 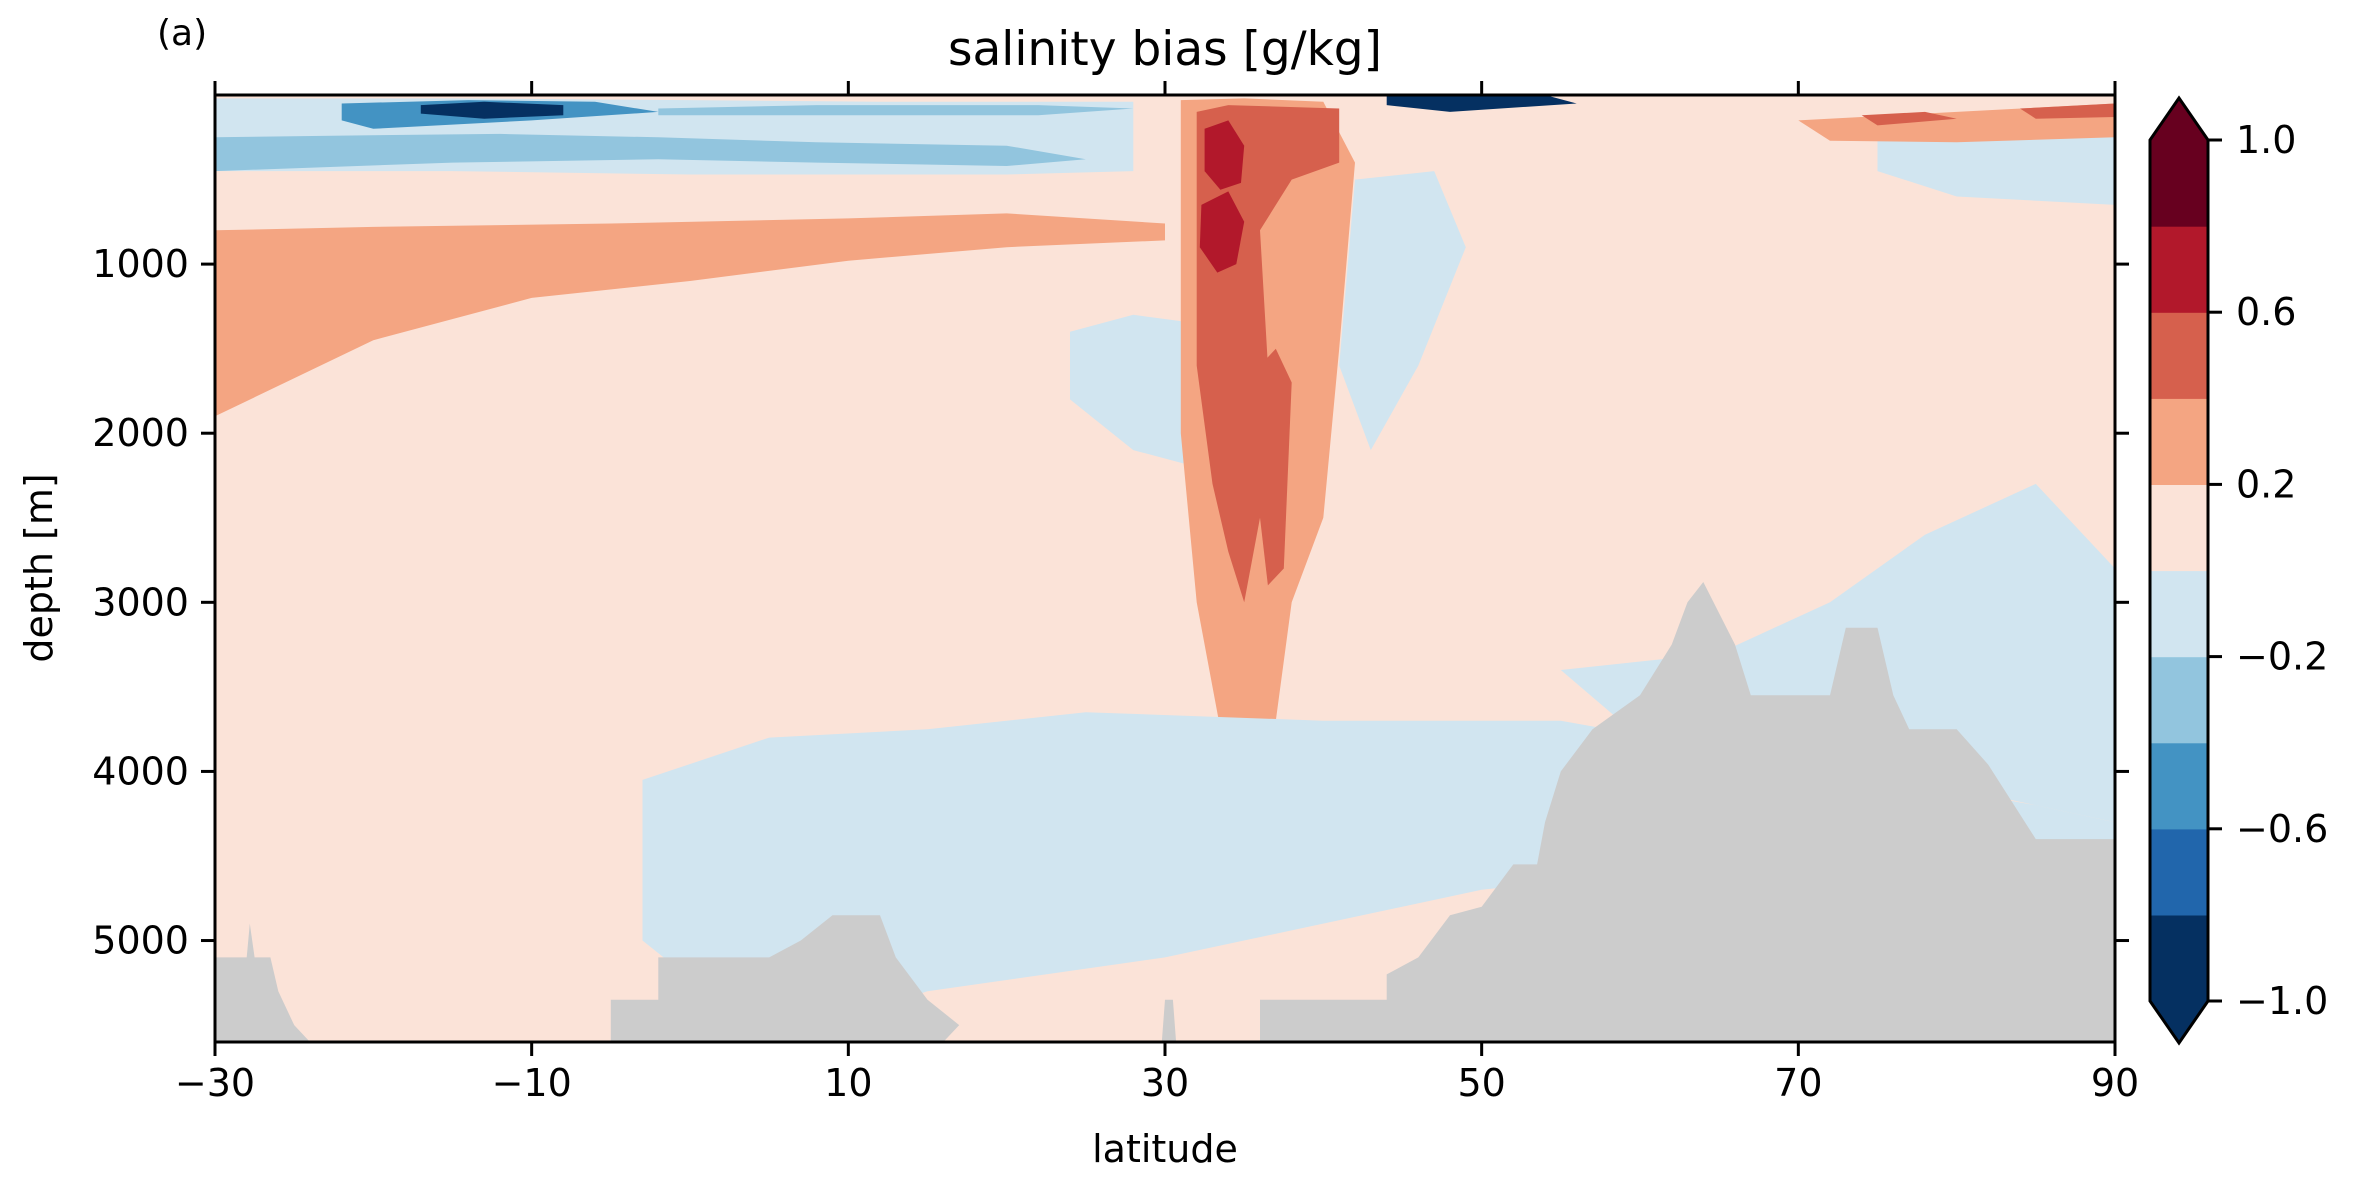 I want to click on bias-patch-near-surface-fresh-mid, so click(x=650, y=152).